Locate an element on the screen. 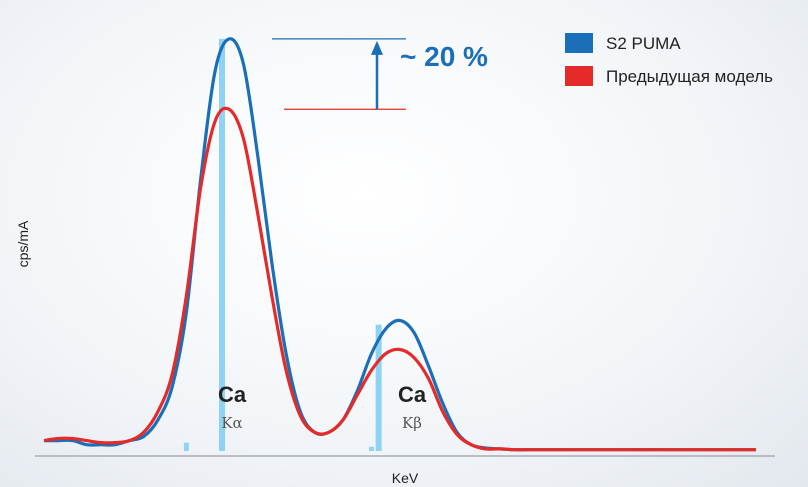 This screenshot has height=487, width=808. legend-label-s2-puma: S2 PUMA is located at coordinates (643, 43).